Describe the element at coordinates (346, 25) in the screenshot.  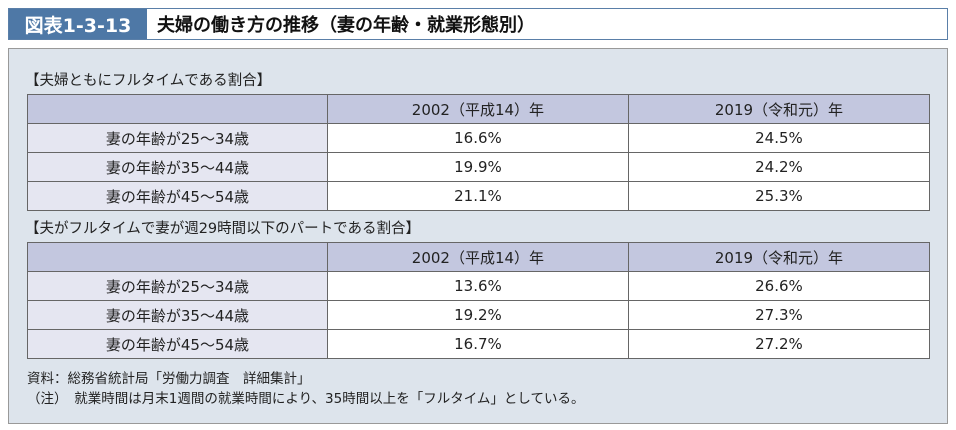
I see `figure-title: 夫婦の働き方の推移（妻の年齢・就業形態別）` at that location.